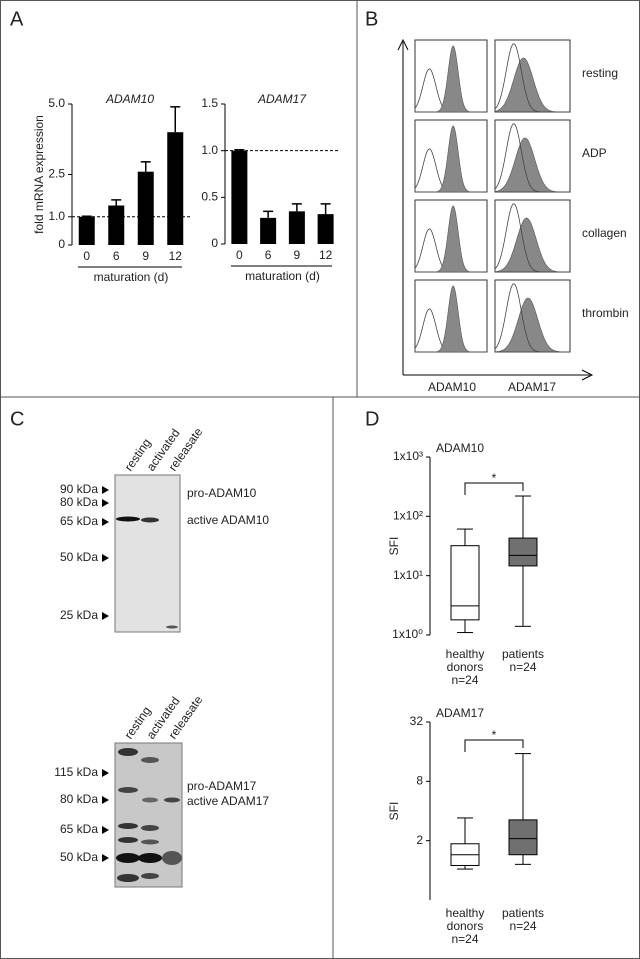 This screenshot has height=959, width=640. I want to click on row-label: ADP, so click(594, 153).